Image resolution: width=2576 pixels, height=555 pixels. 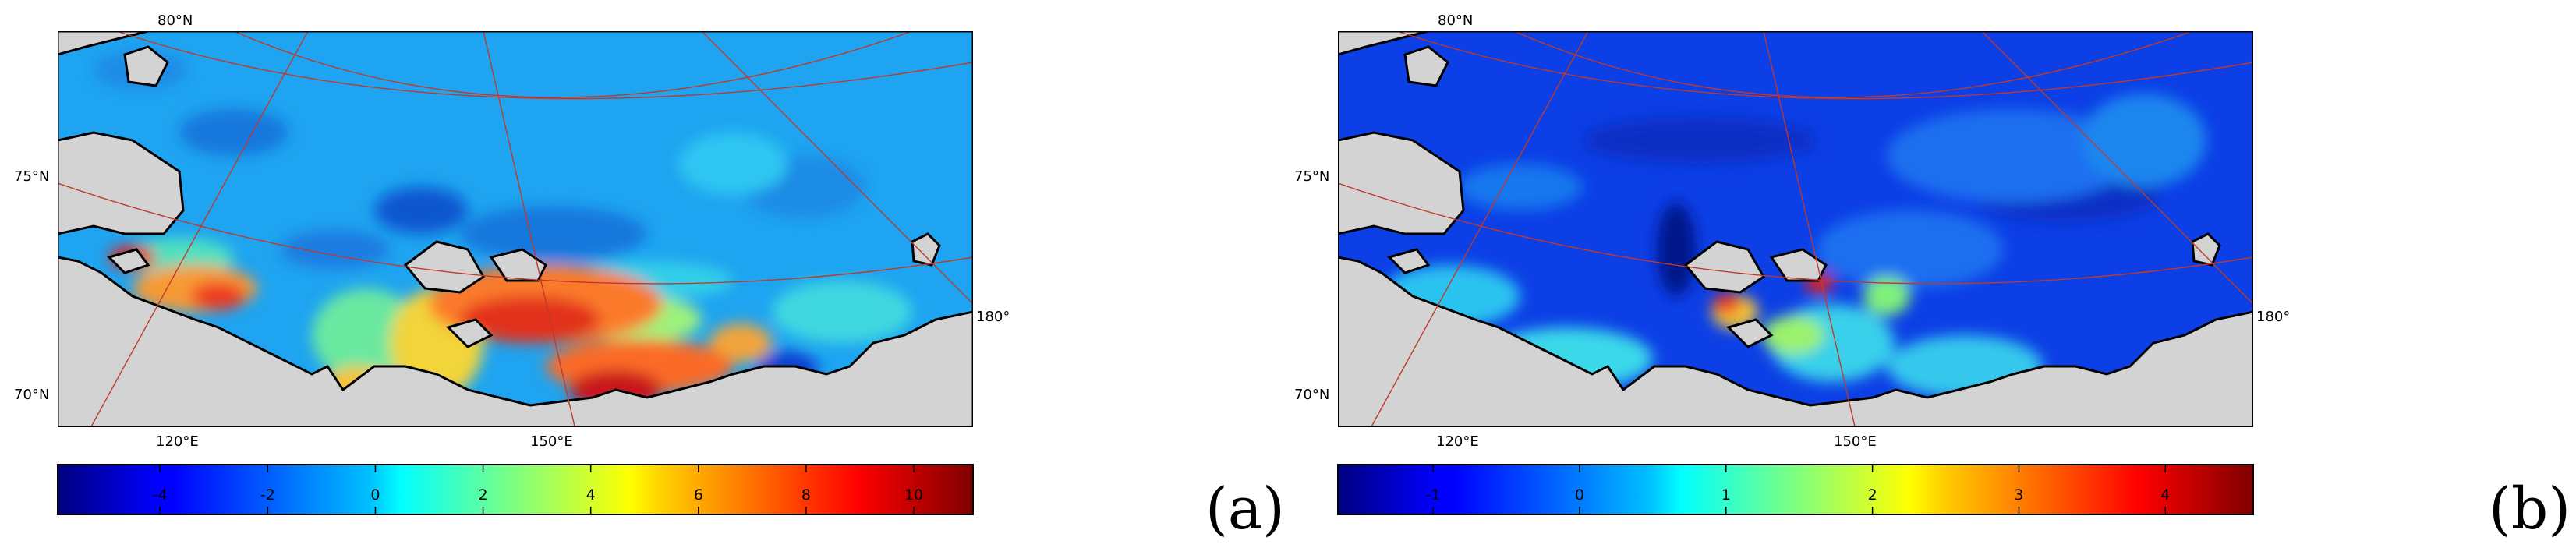 I want to click on lat-label-75n-a: 75°N, so click(x=31, y=176).